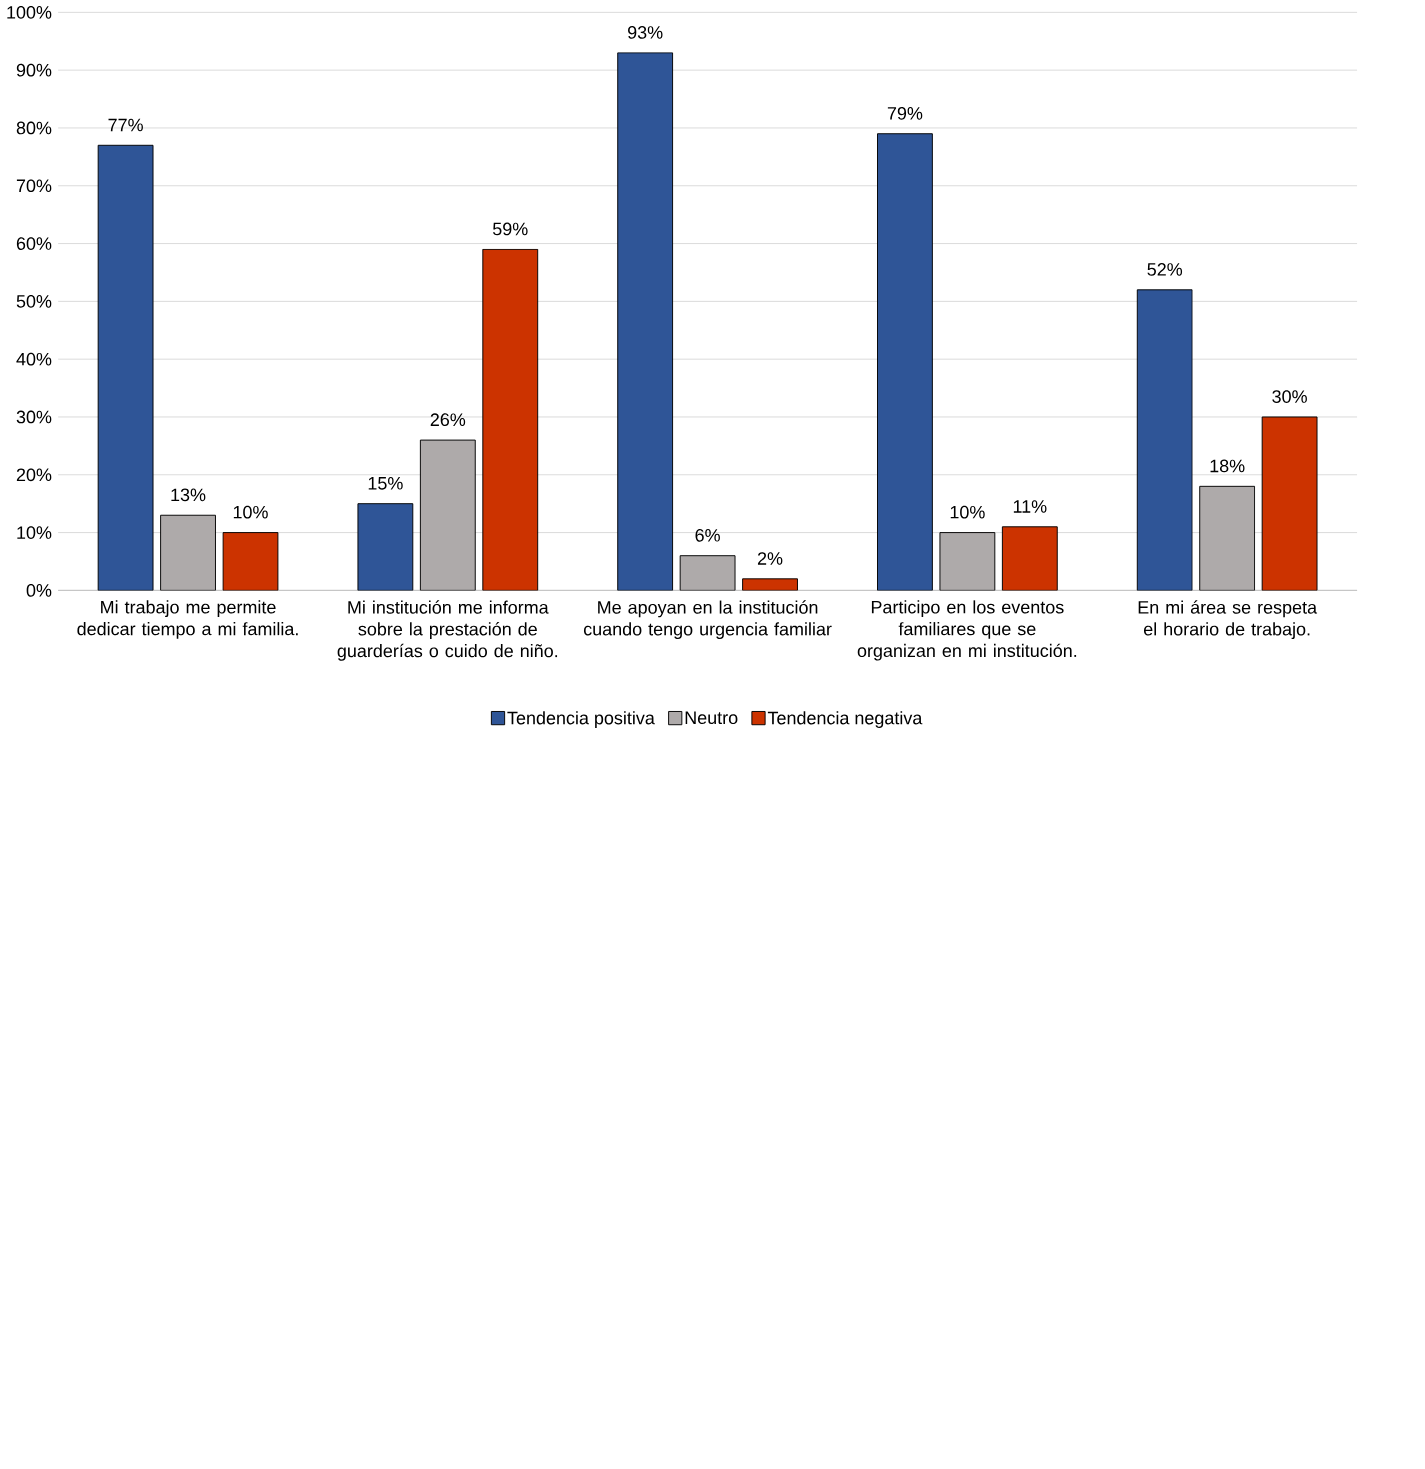 The width and height of the screenshot is (1425, 1469). I want to click on y-tick-label: 100%, so click(29, 12).